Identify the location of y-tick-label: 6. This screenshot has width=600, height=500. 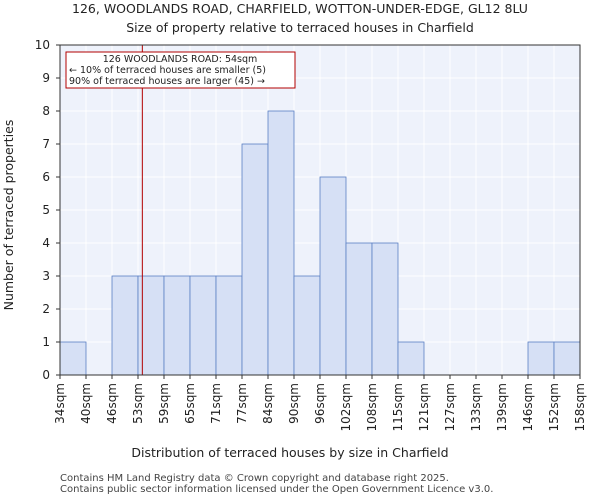
(46, 177).